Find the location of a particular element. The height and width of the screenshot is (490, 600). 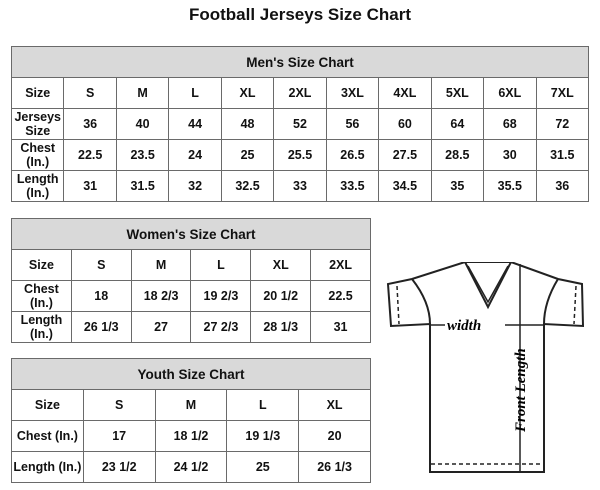

front-length-label: Front Length is located at coordinates (521, 390).